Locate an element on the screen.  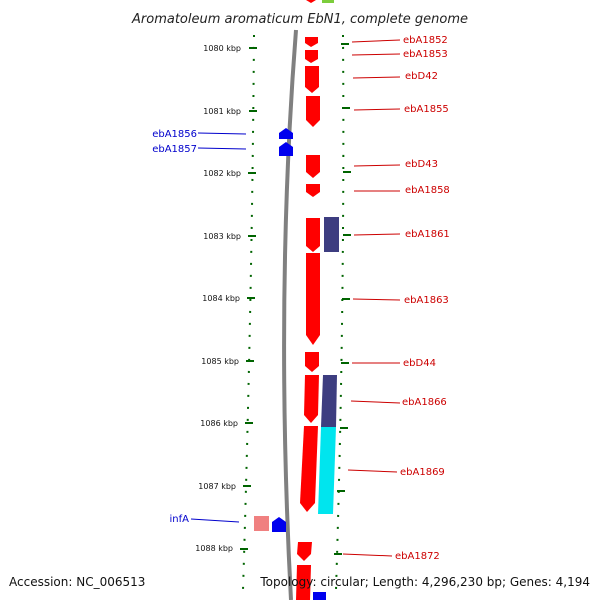
tick-label: 1087 kbp is located at coordinates (217, 486).